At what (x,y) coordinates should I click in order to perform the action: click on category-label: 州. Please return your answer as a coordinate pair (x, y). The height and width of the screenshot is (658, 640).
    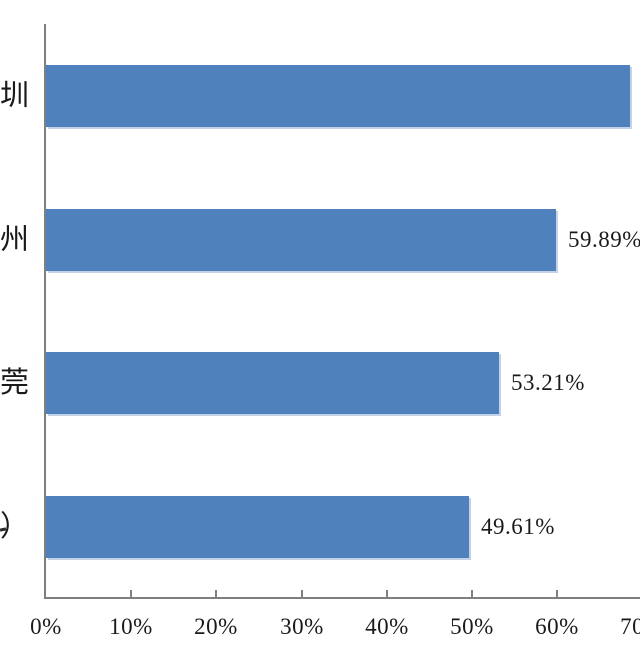
    Looking at the image, I should click on (15, 240).